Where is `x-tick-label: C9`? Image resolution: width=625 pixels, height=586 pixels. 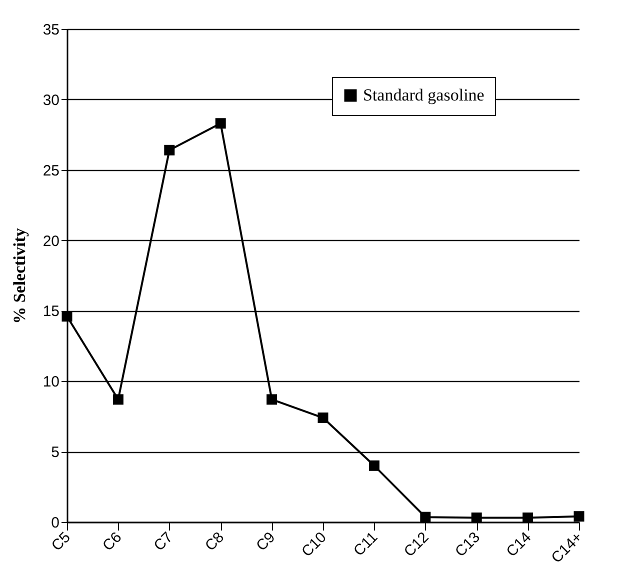
x-tick-label: C9 is located at coordinates (266, 541).